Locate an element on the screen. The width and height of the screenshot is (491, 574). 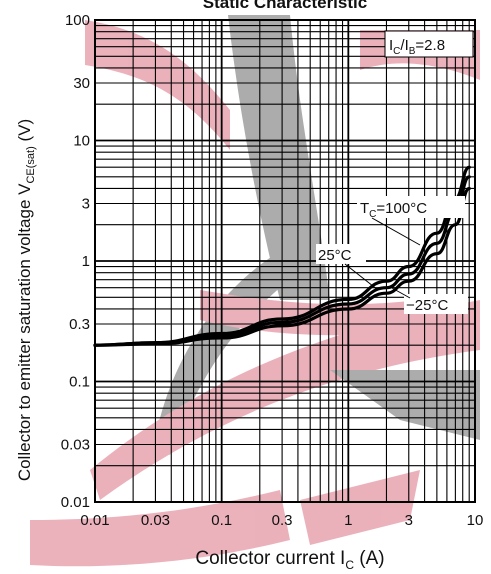
series-label-25: 25°C is located at coordinates (335, 255).